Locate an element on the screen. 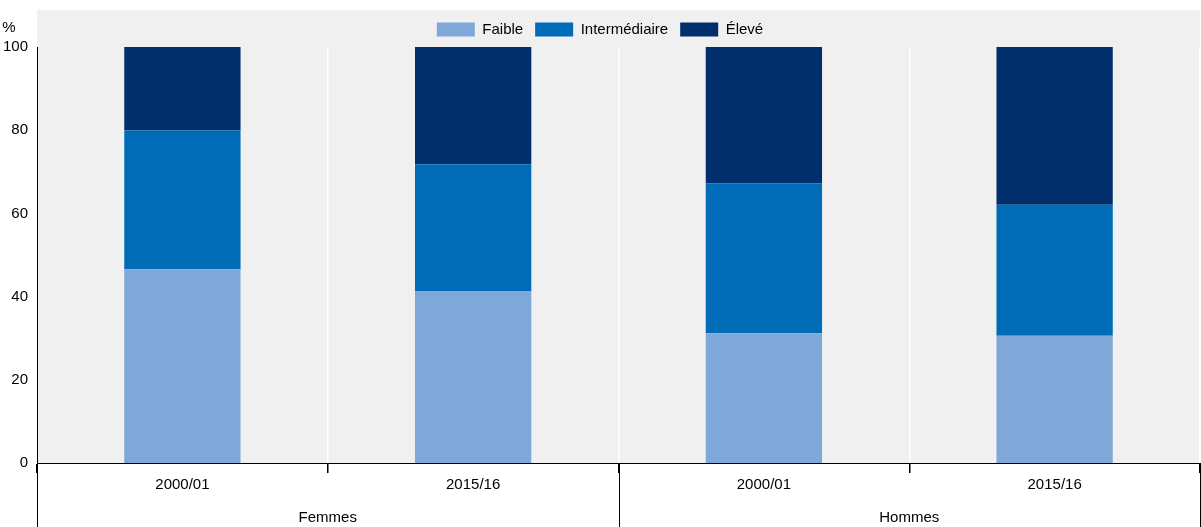 Image resolution: width=1201 pixels, height=527 pixels. y-tick-label: 40 is located at coordinates (20, 295).